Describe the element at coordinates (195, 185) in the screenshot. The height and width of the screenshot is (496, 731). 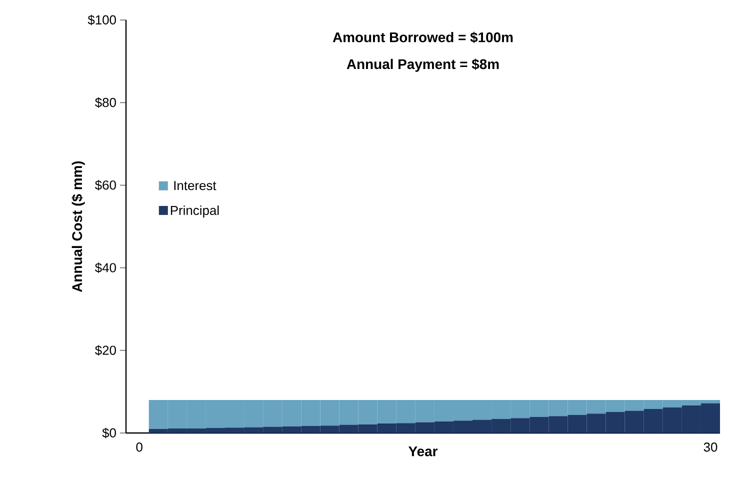
I see `legend-label: Interest` at that location.